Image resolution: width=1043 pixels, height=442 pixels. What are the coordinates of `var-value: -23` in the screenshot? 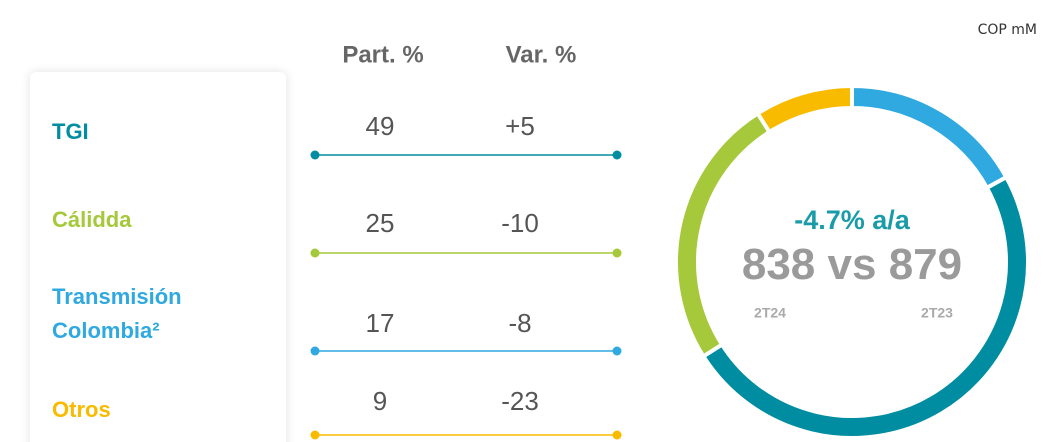 It's located at (520, 401).